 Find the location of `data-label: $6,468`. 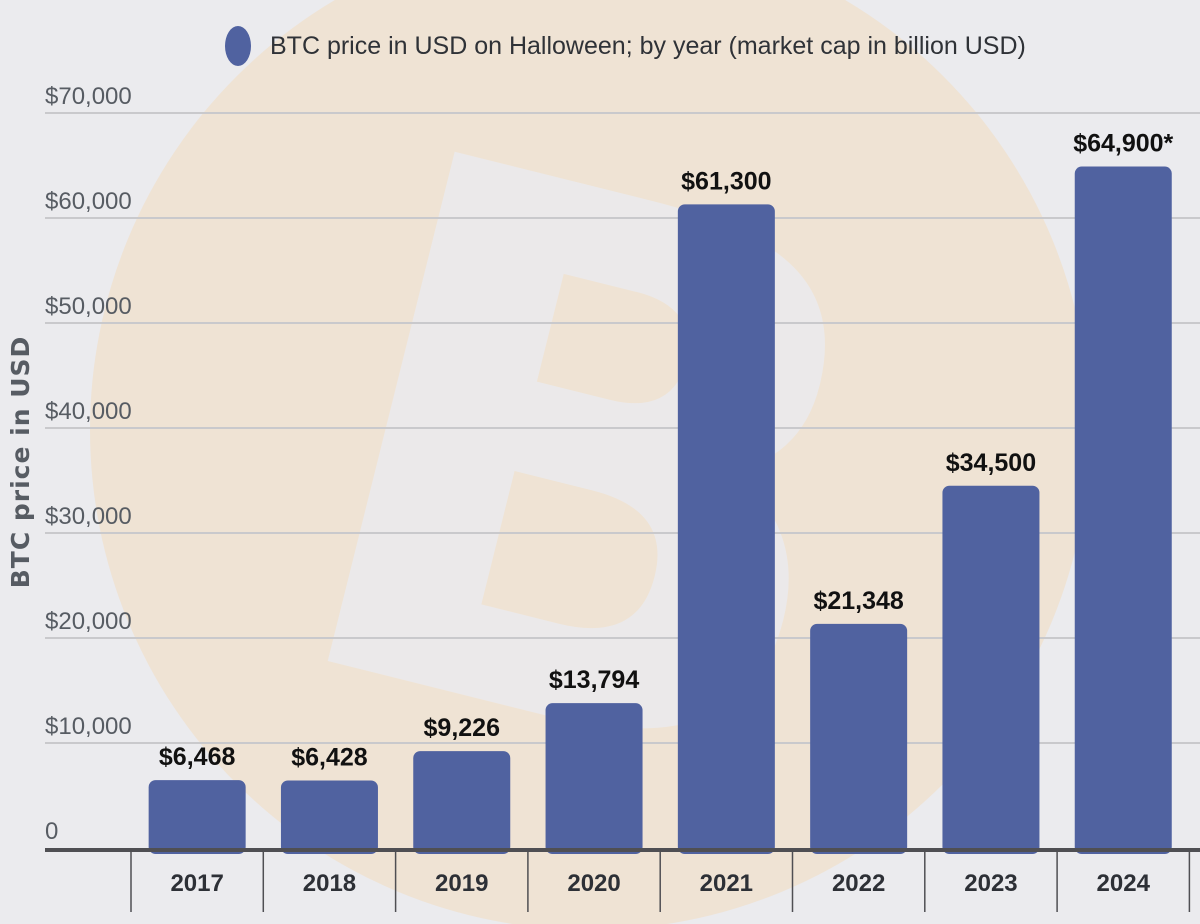

data-label: $6,468 is located at coordinates (197, 757).